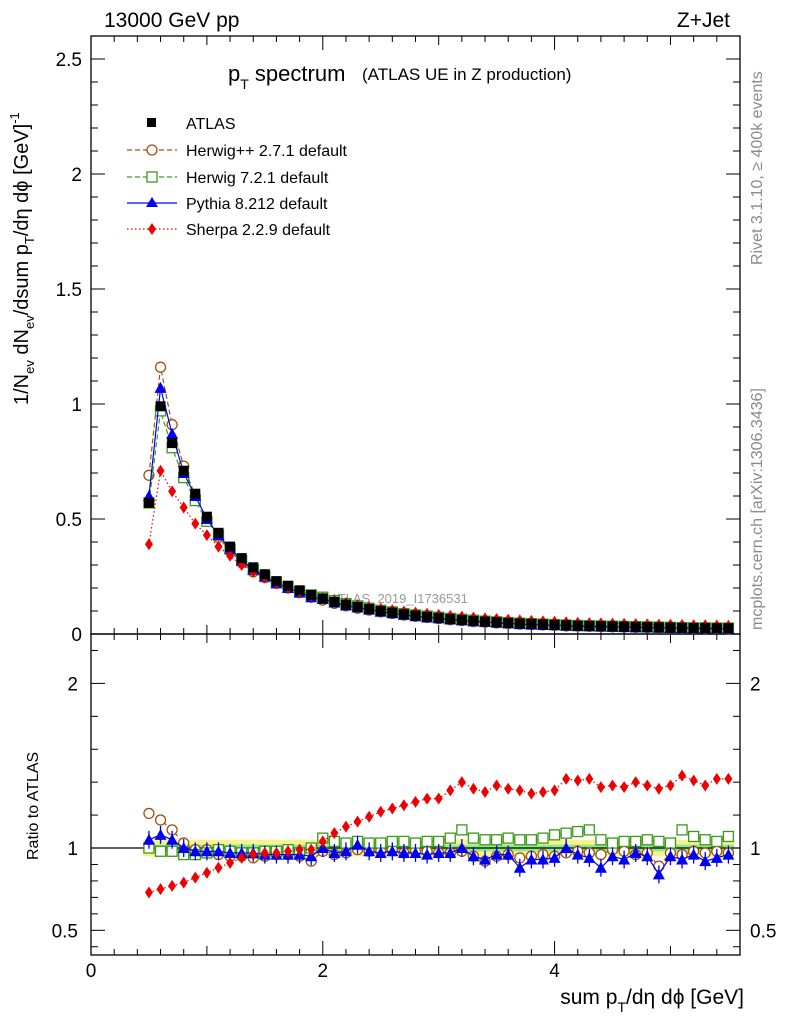 Image resolution: width=786 pixels, height=1024 pixels. I want to click on legend-item-atlas: ATLAS, so click(191, 124).